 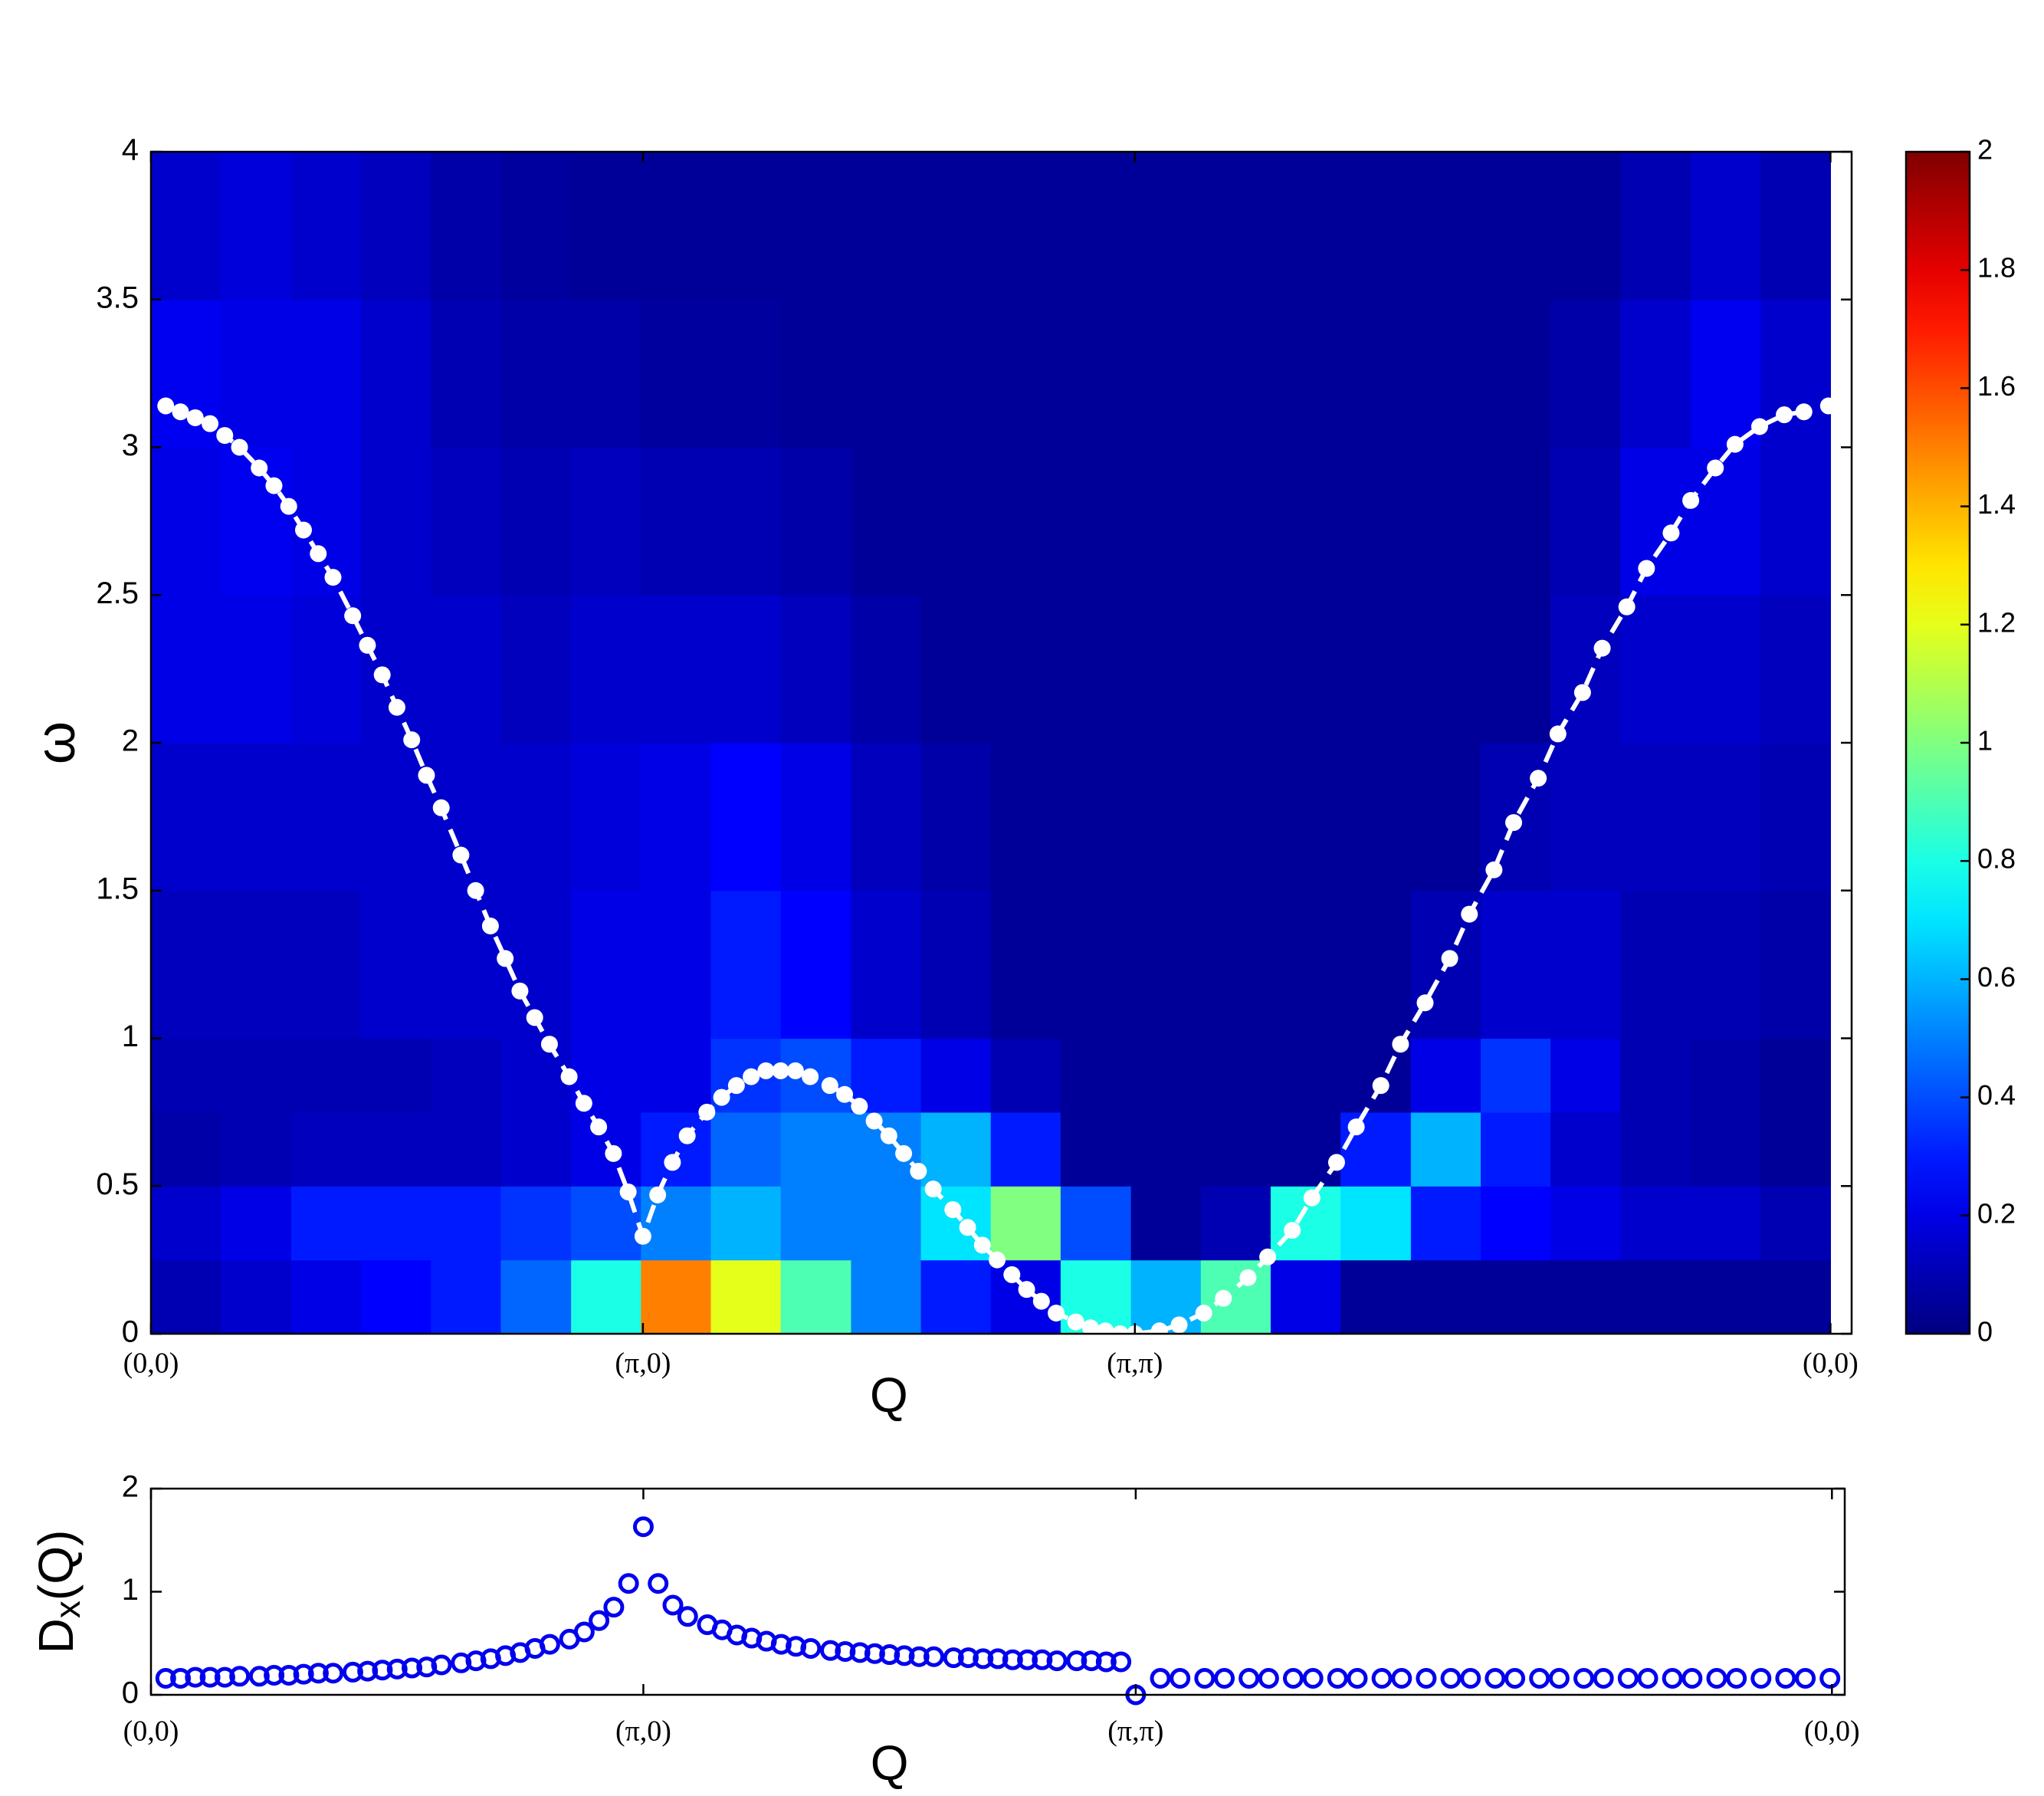 What do you see at coordinates (130, 445) in the screenshot?
I see `y-tick-label: 3` at bounding box center [130, 445].